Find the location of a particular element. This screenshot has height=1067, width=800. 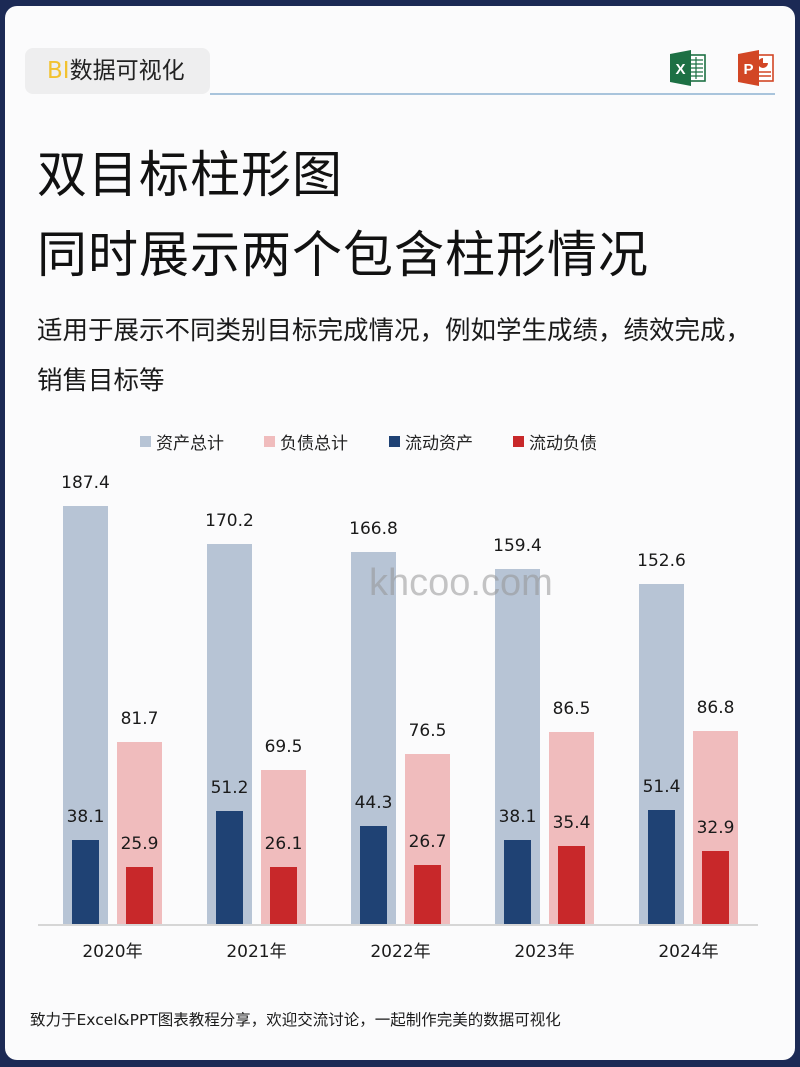

data-label-current-assets: 51.2 is located at coordinates (229, 787).